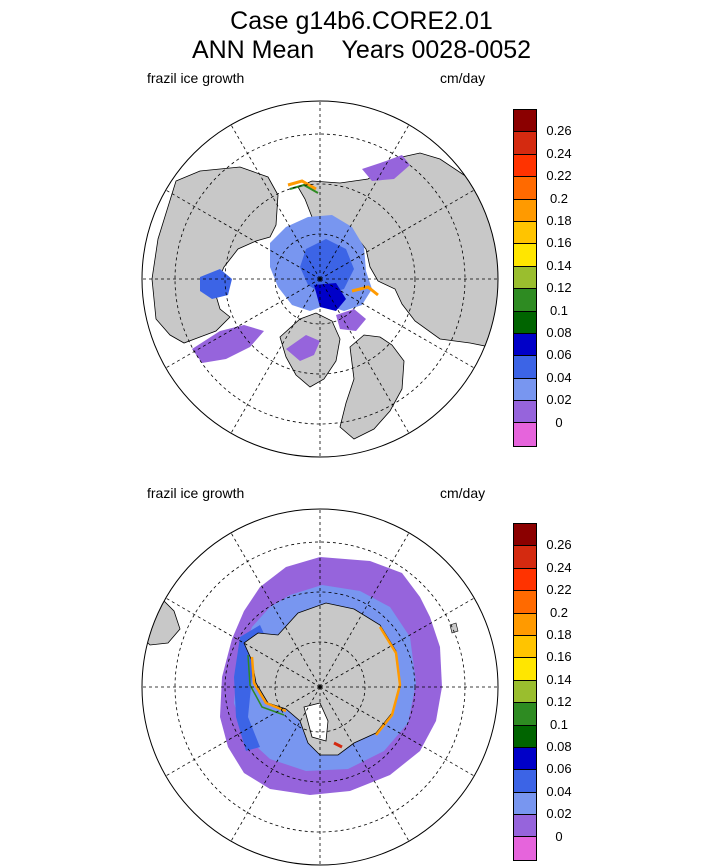 The height and width of the screenshot is (867, 723). Describe the element at coordinates (559, 634) in the screenshot. I see `south-colorbar-tick-label: 0.18` at that location.